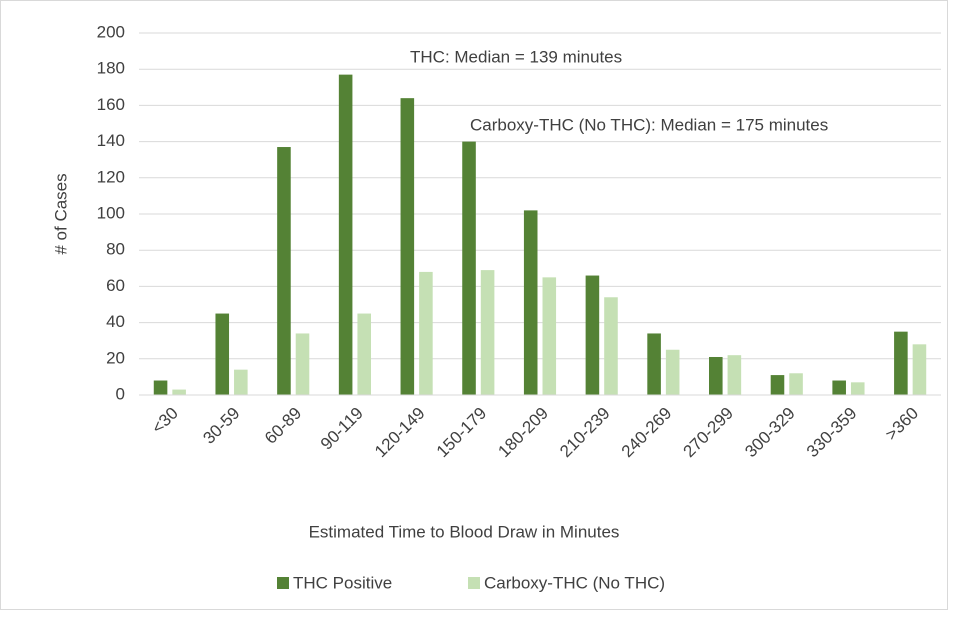 This screenshot has height=618, width=956. What do you see at coordinates (832, 433) in the screenshot?
I see `x-tick-label: 330-359` at bounding box center [832, 433].